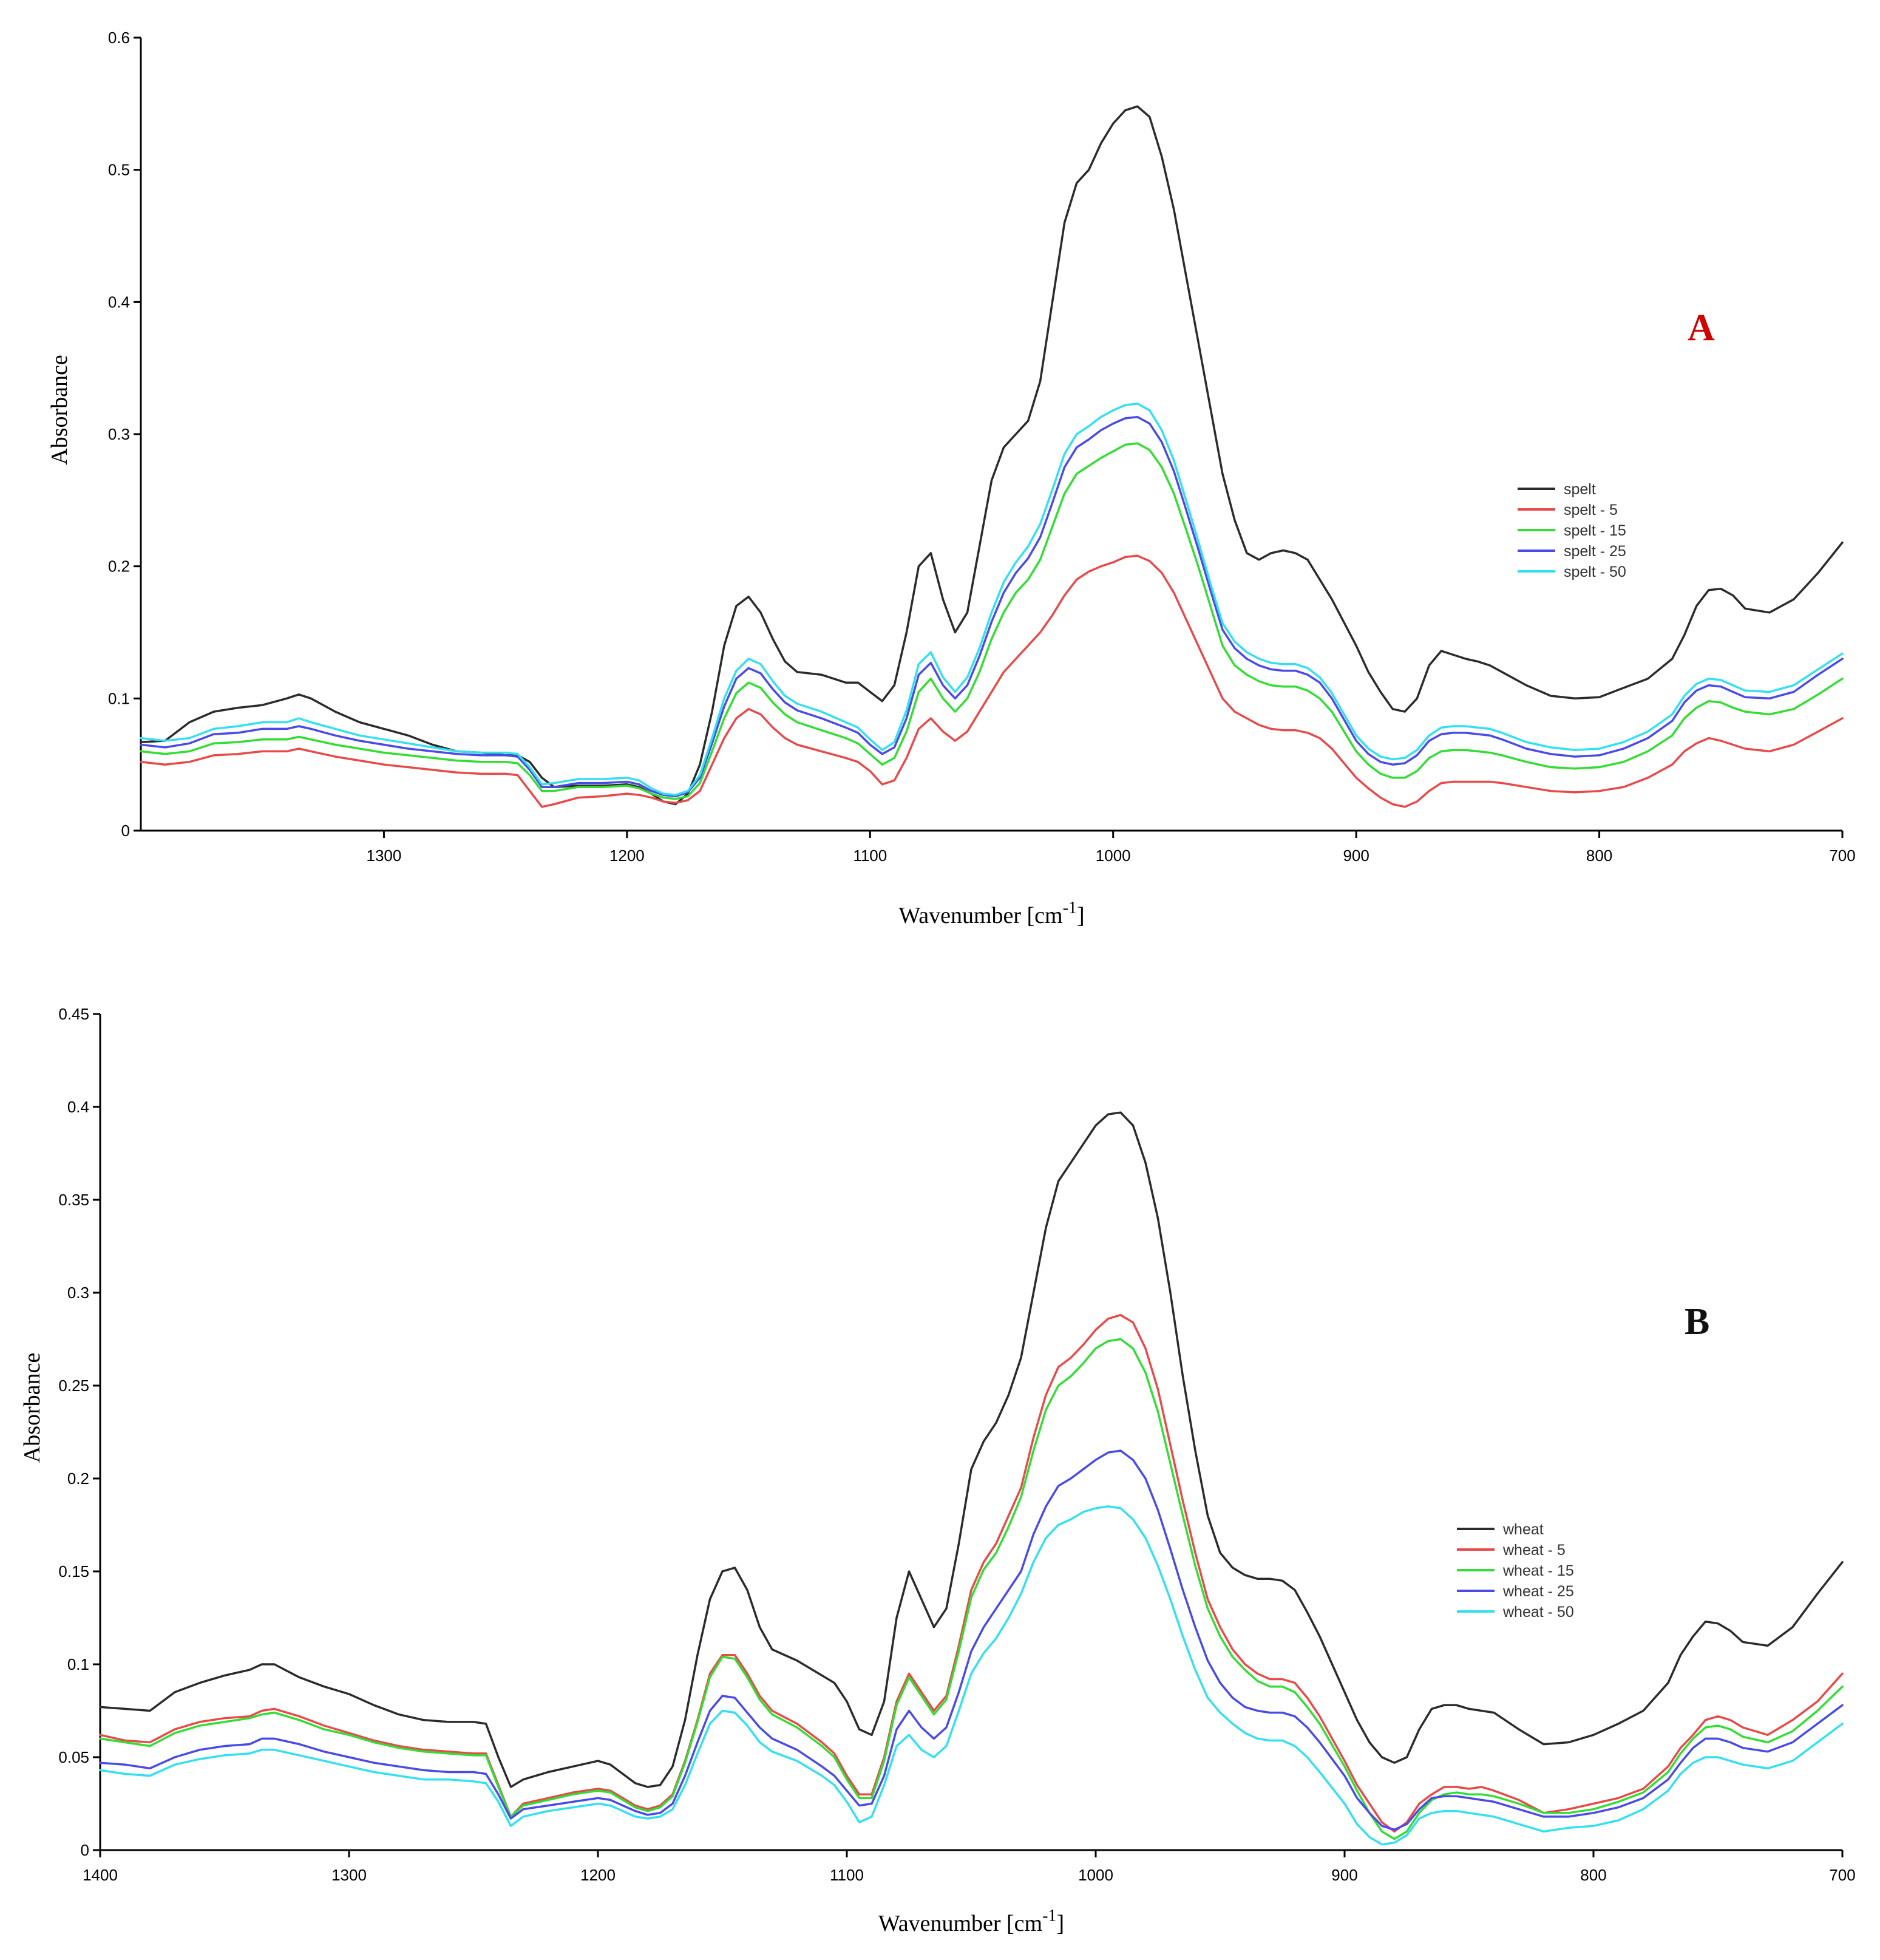 The width and height of the screenshot is (1880, 1960). What do you see at coordinates (1697, 1321) in the screenshot?
I see `panel-label: B` at bounding box center [1697, 1321].